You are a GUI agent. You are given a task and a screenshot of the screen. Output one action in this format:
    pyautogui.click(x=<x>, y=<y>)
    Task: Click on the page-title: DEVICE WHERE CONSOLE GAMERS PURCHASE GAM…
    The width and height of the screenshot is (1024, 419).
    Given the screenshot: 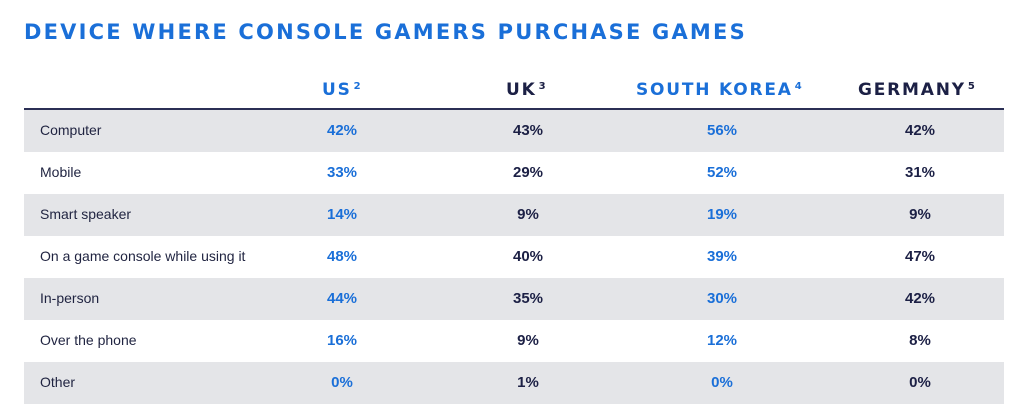 What is the action you would take?
    pyautogui.click(x=385, y=32)
    